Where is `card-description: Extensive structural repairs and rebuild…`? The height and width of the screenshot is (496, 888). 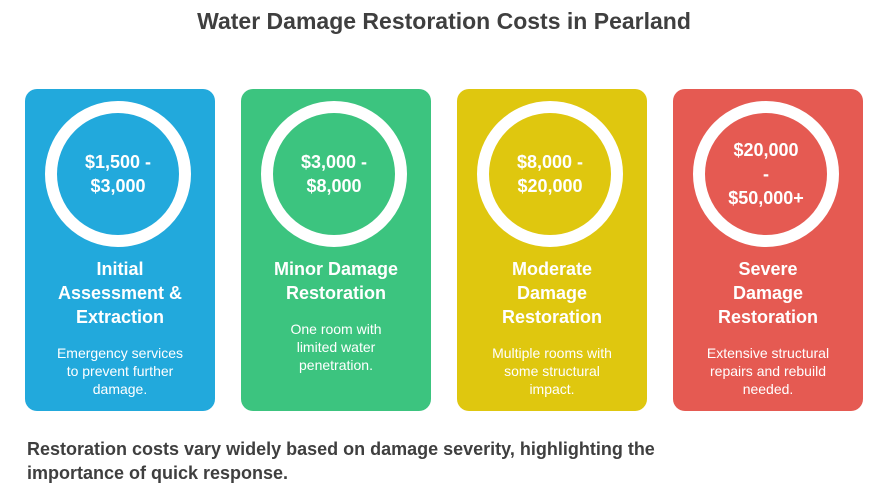
card-description: Extensive structural repairs and rebuild… is located at coordinates (768, 371).